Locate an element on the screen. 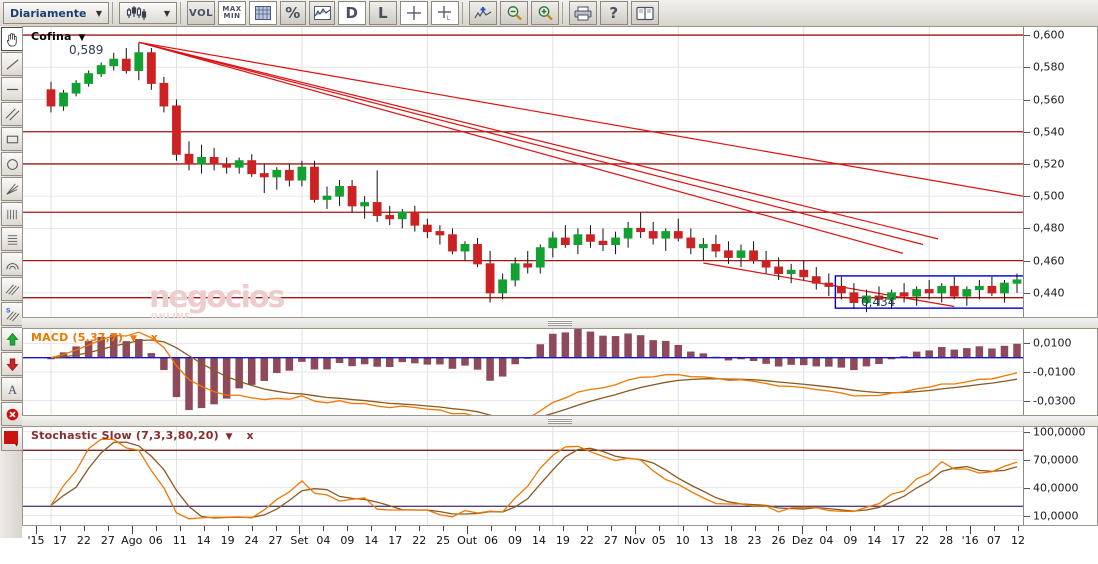 The height and width of the screenshot is (564, 1098). date-tick-label: 23 is located at coordinates (754, 540).